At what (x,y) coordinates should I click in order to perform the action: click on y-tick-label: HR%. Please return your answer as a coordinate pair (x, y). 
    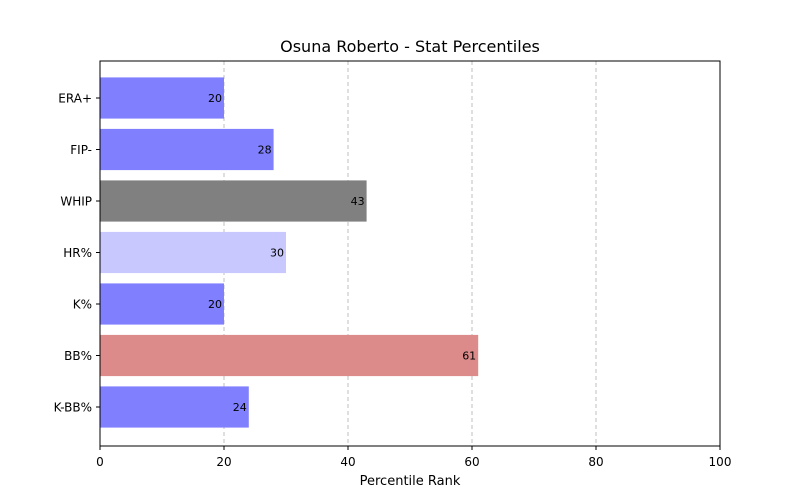
    Looking at the image, I should click on (77, 253).